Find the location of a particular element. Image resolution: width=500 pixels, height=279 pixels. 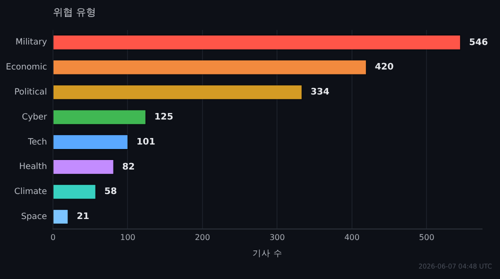

data-label: 334 is located at coordinates (320, 93).